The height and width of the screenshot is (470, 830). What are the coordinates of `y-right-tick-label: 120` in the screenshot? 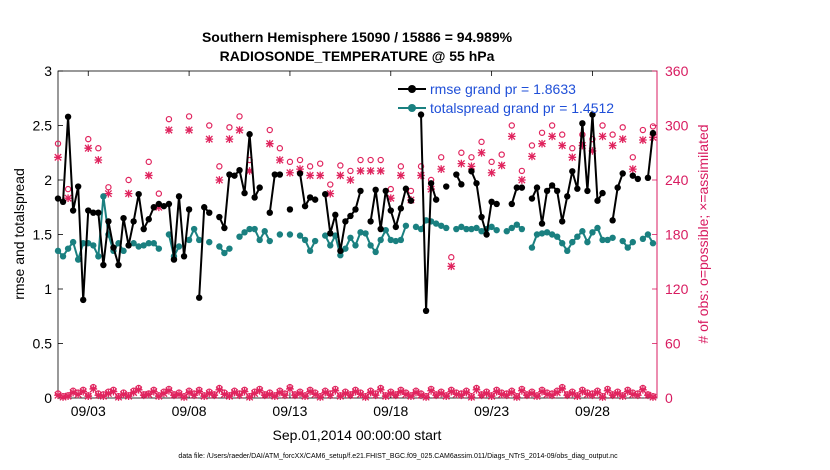 It's located at (677, 289).